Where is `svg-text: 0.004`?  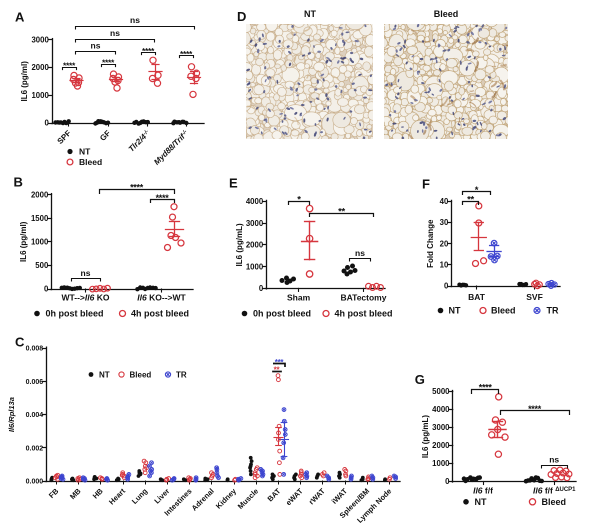 svg-text: 0.004 is located at coordinates (35, 415).